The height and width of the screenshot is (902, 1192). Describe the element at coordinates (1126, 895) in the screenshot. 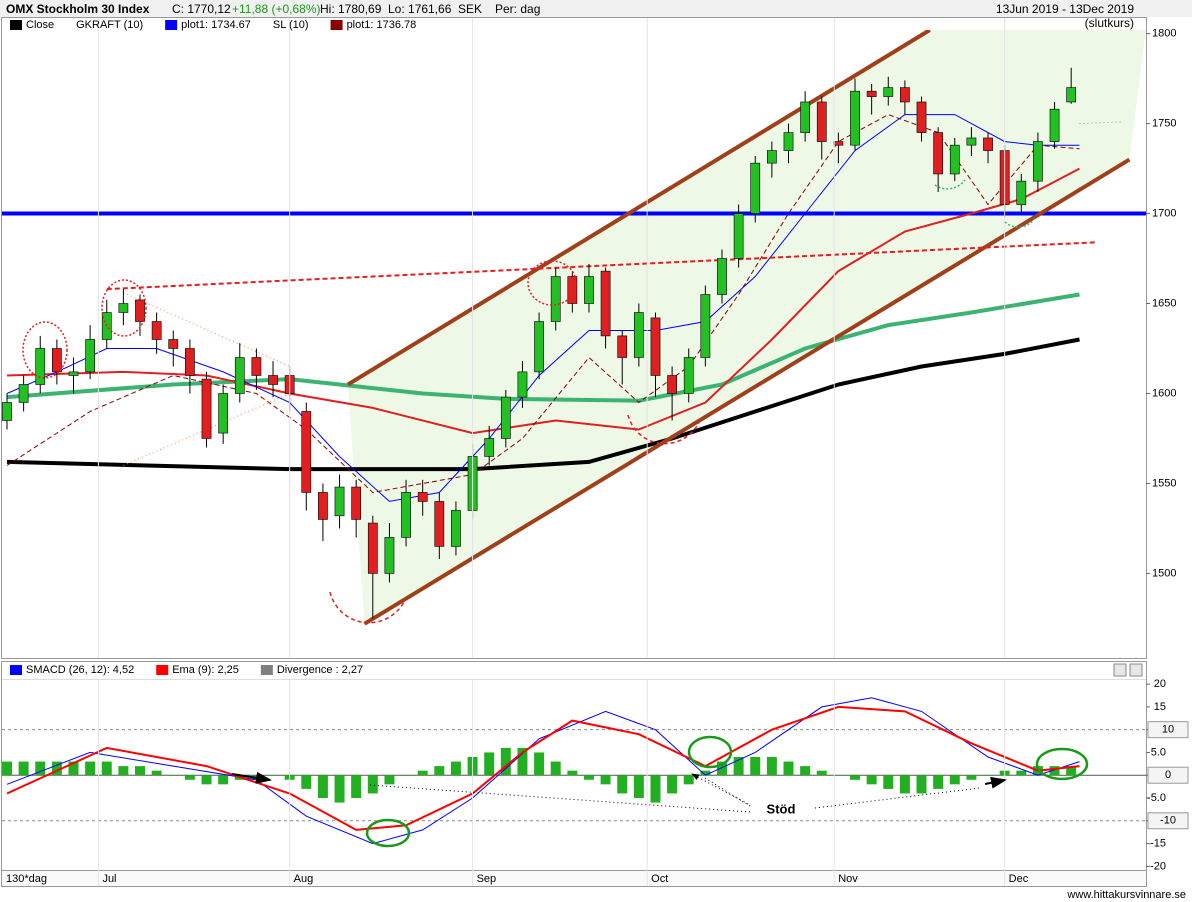

I see `source: www.hittakursvinnare.se` at that location.